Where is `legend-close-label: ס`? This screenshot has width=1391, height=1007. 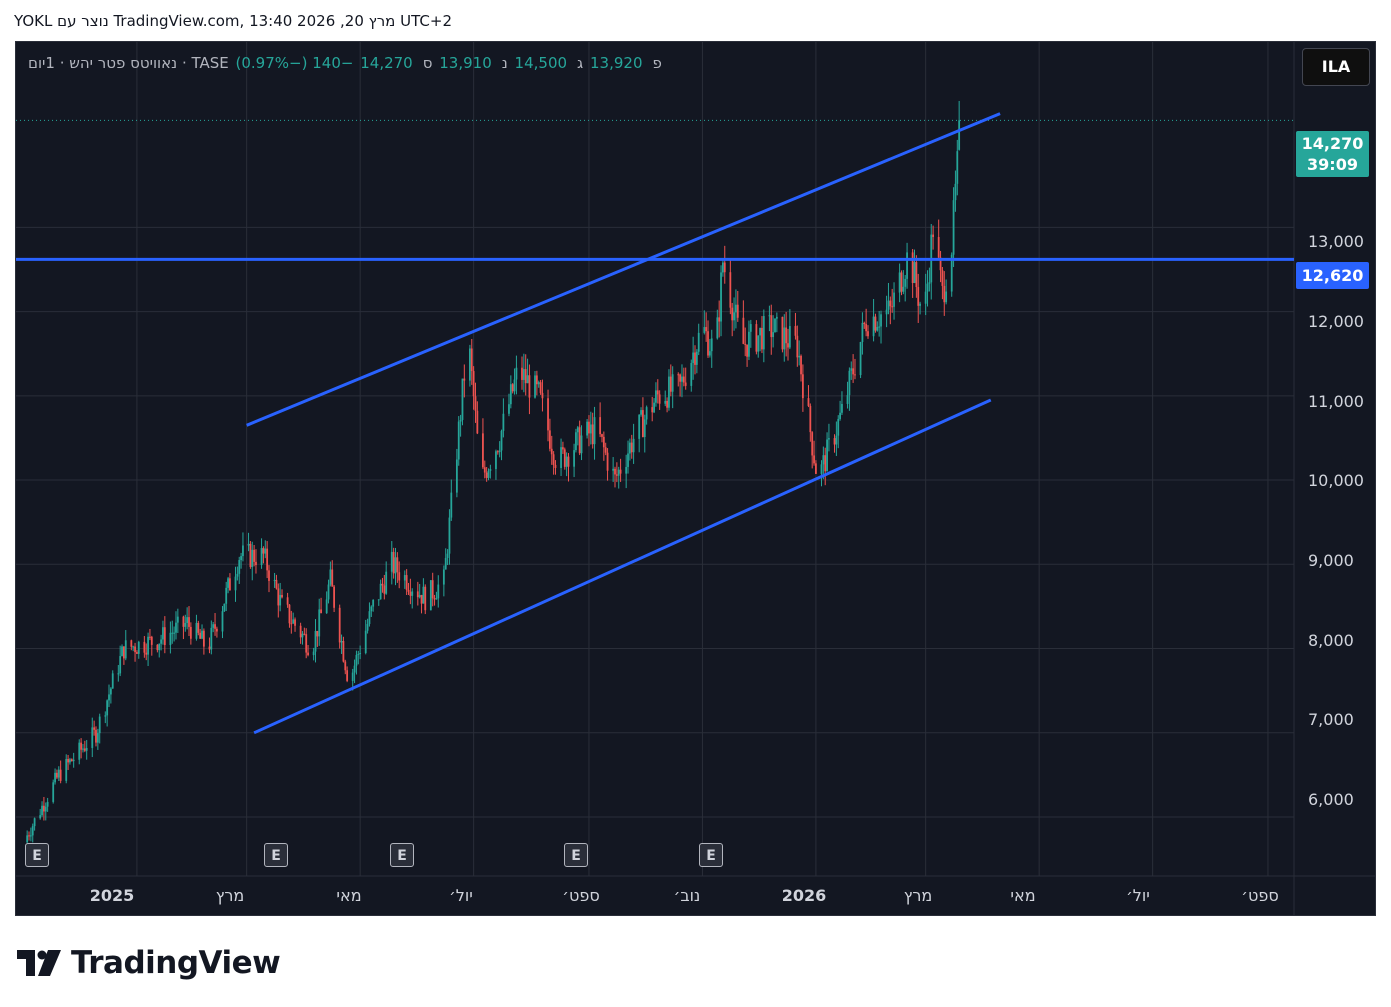
legend-close-label: ס is located at coordinates (427, 63).